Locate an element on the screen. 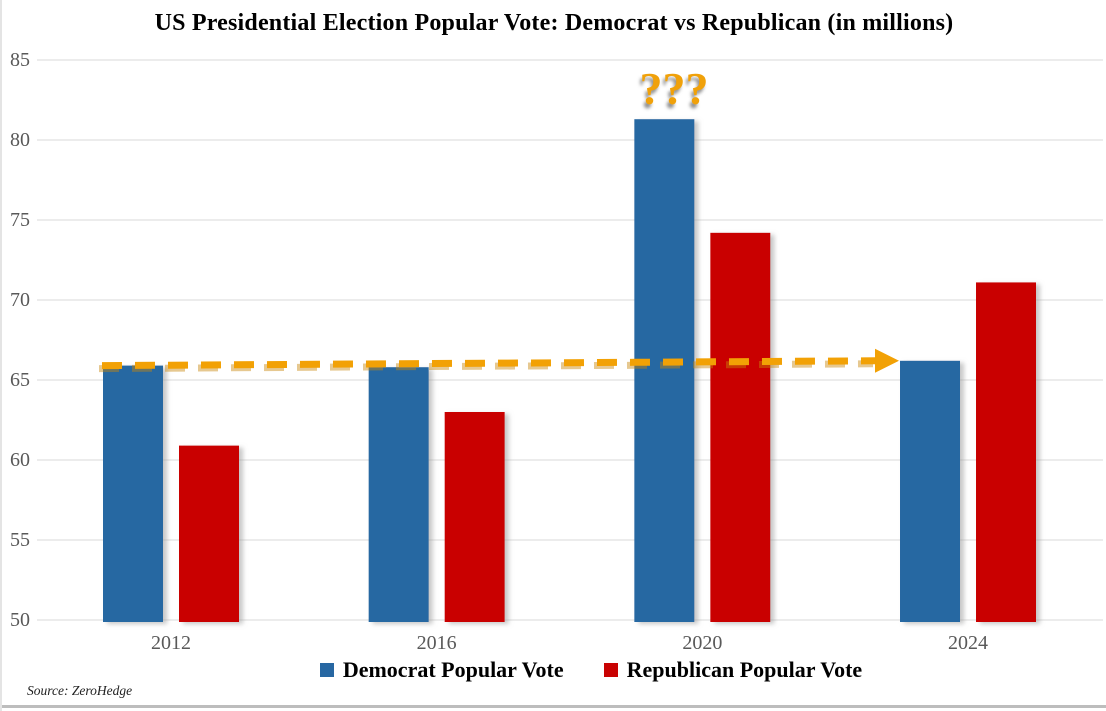 This screenshot has height=711, width=1106. trend-arrow is located at coordinates (499, 360).